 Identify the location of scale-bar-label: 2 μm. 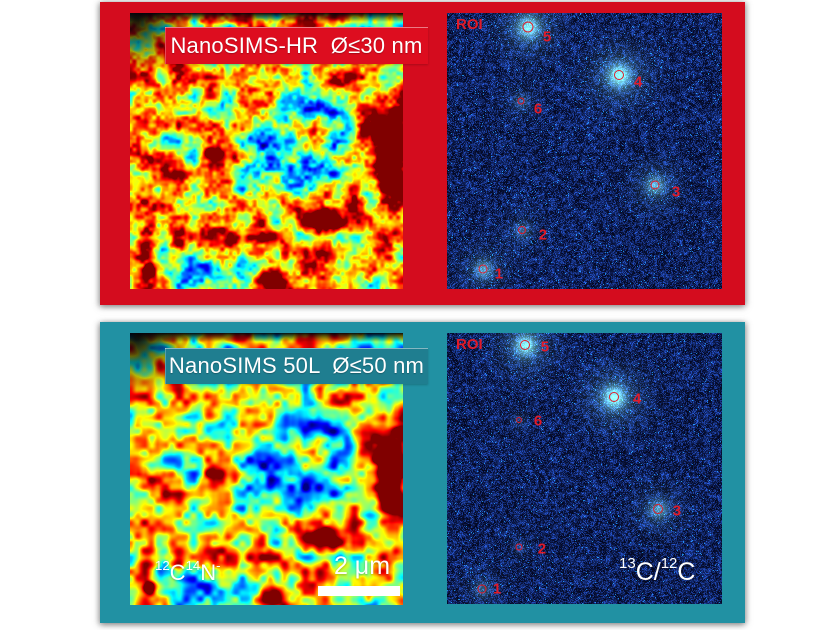
(362, 566).